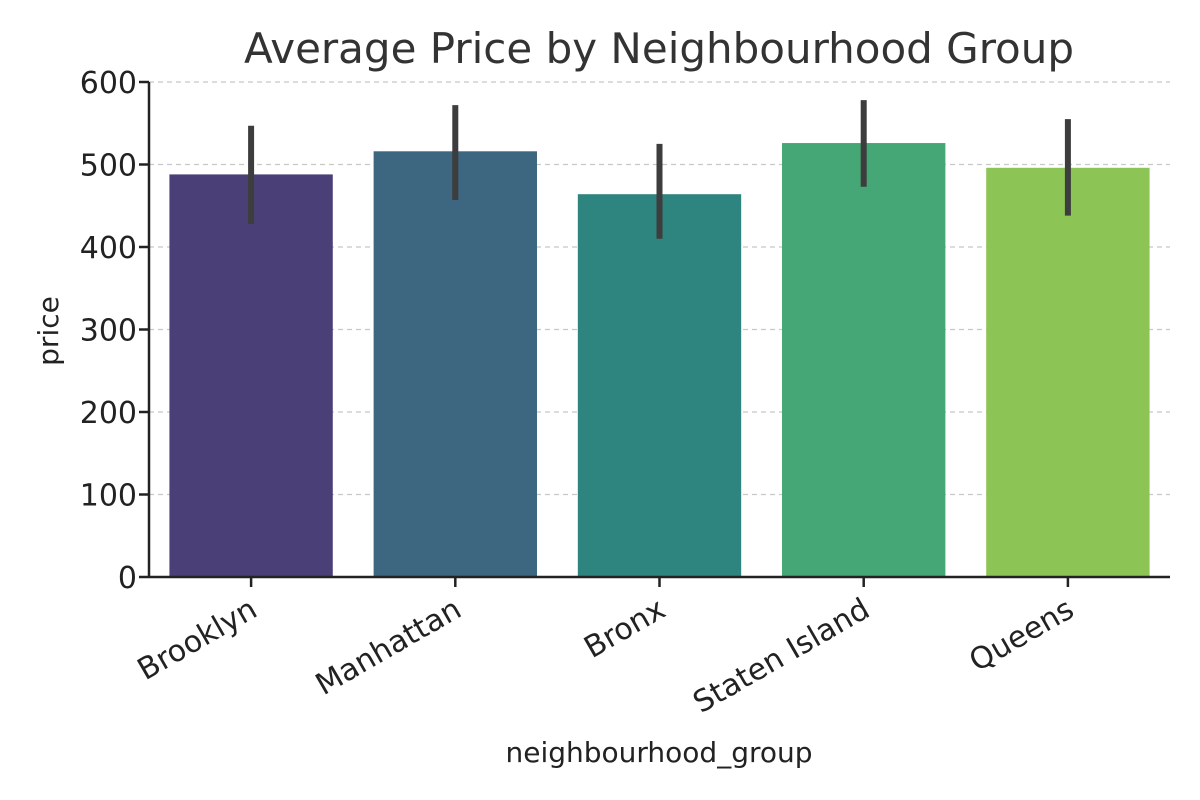  Describe the element at coordinates (624, 629) in the screenshot. I see `x-tick-label: Bronx` at that location.